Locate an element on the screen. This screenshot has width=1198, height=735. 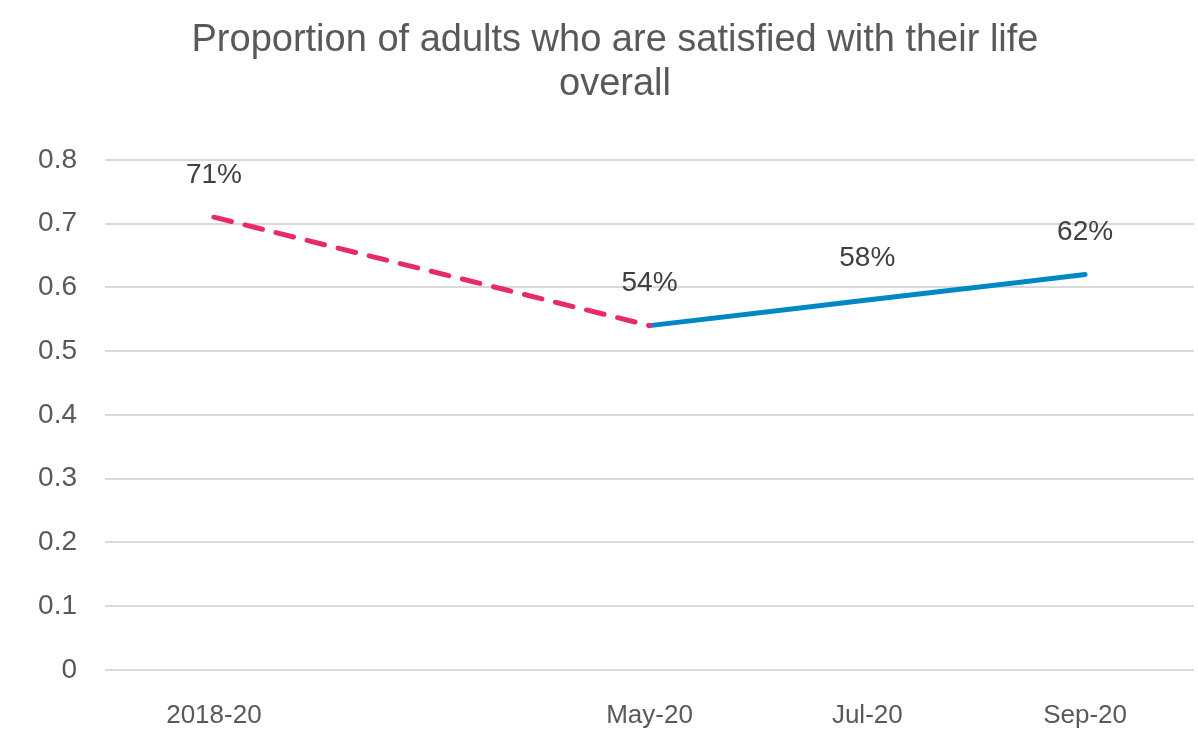
data-label: 54% is located at coordinates (649, 282).